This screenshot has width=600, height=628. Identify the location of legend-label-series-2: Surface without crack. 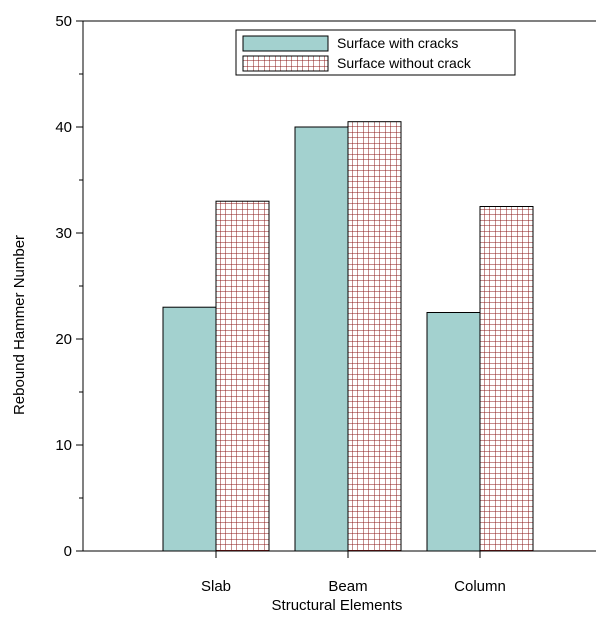
(404, 63).